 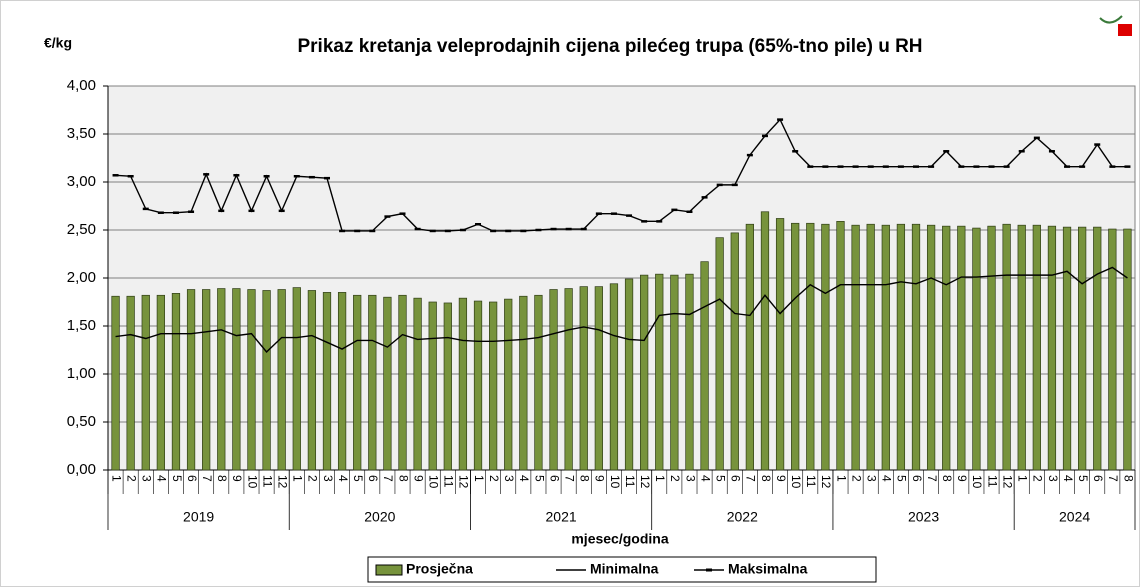 I want to click on x-axis-title: mjesec/godina, so click(x=619, y=539).